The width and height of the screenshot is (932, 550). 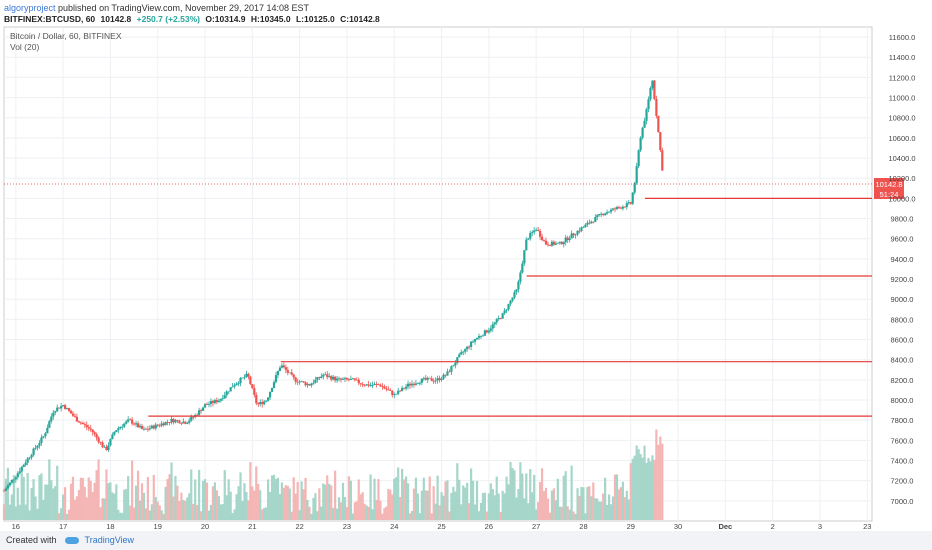 What do you see at coordinates (109, 540) in the screenshot?
I see `tradingview-link: TradingView` at bounding box center [109, 540].